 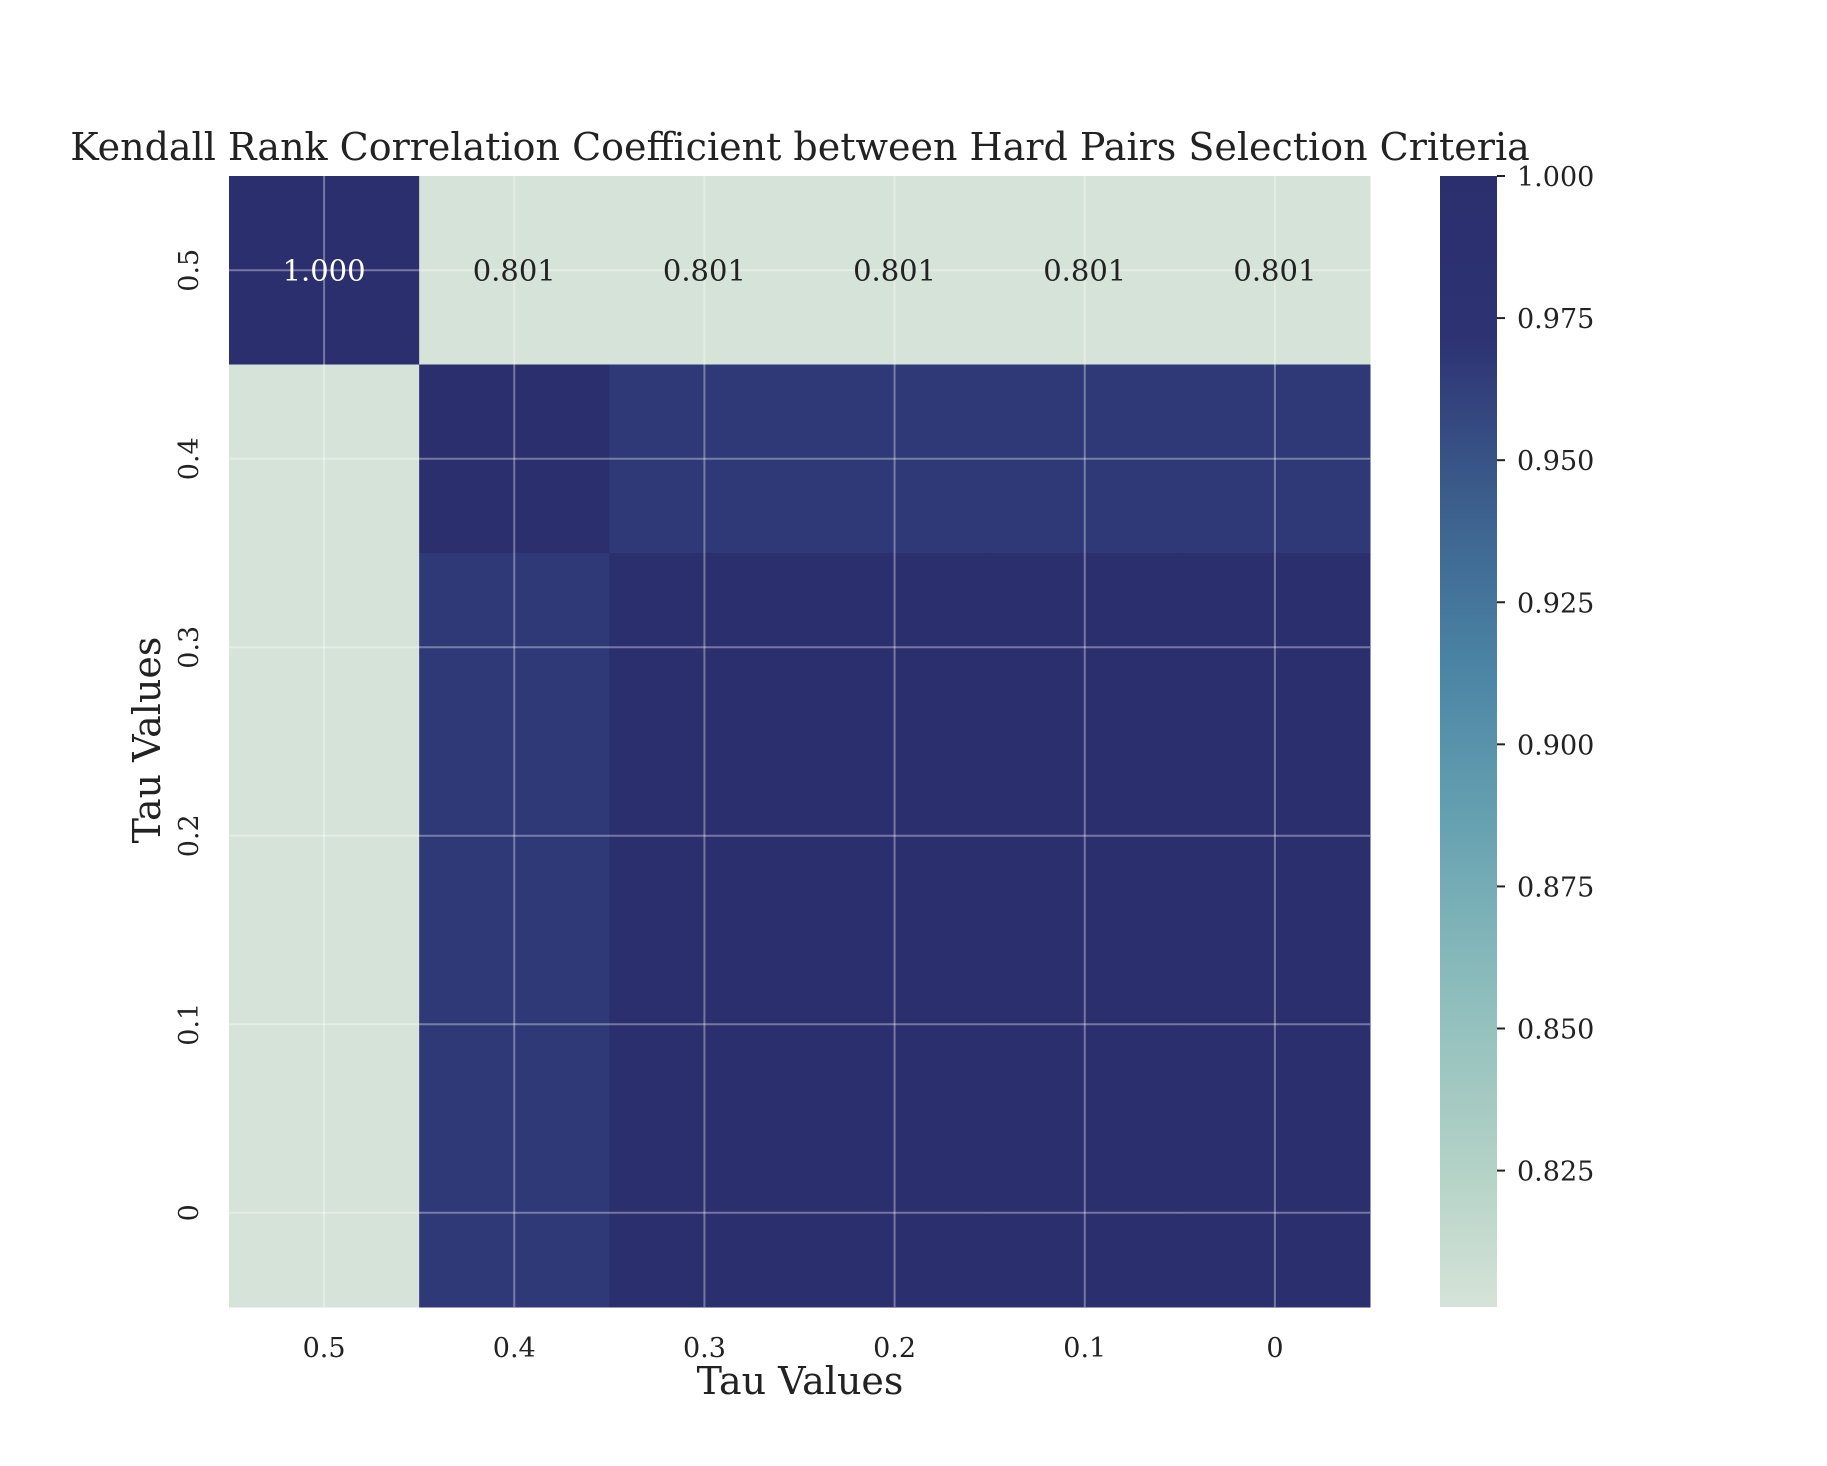 What do you see at coordinates (189, 458) in the screenshot?
I see `y-tick-label: 0.4` at bounding box center [189, 458].